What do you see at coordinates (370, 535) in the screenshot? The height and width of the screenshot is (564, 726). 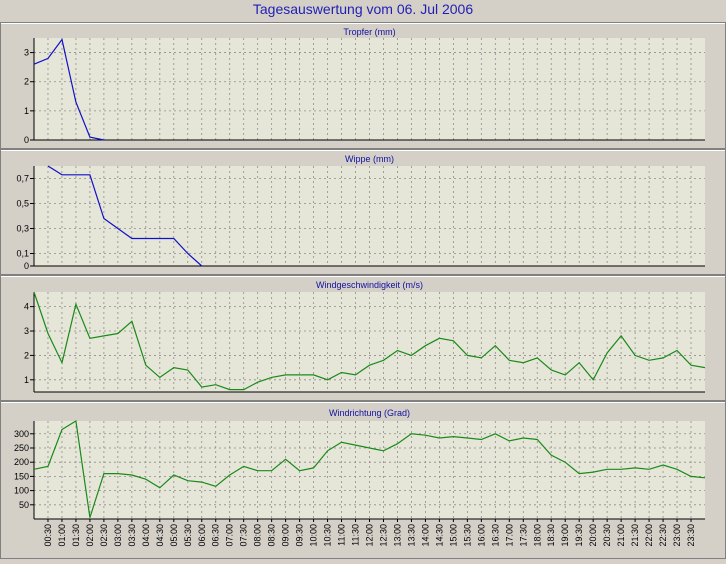 I see `x-tick-label: 12:00` at bounding box center [370, 535].